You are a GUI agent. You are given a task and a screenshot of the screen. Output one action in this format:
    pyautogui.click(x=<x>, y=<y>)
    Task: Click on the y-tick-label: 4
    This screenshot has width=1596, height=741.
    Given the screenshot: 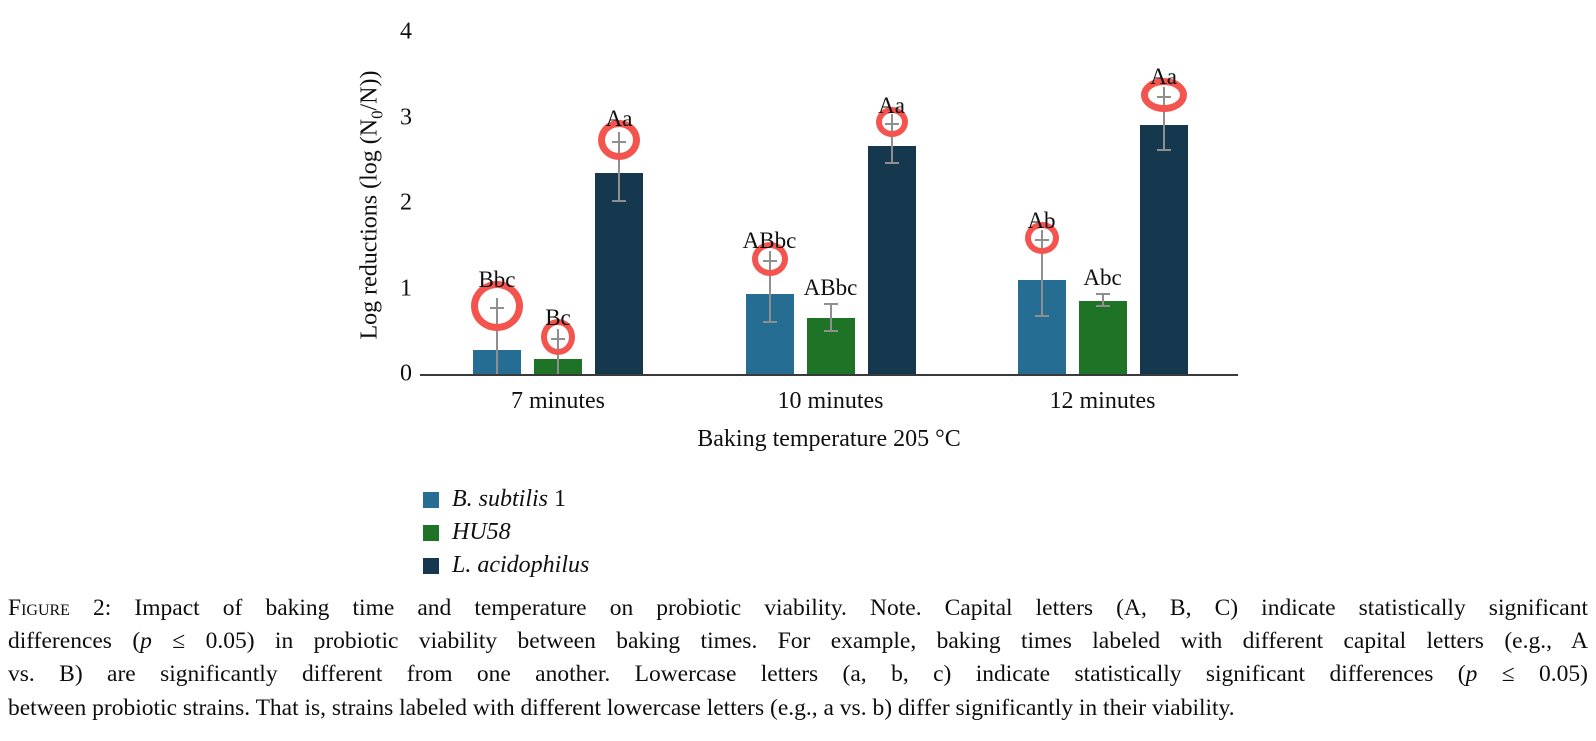 What is the action you would take?
    pyautogui.click(x=406, y=31)
    